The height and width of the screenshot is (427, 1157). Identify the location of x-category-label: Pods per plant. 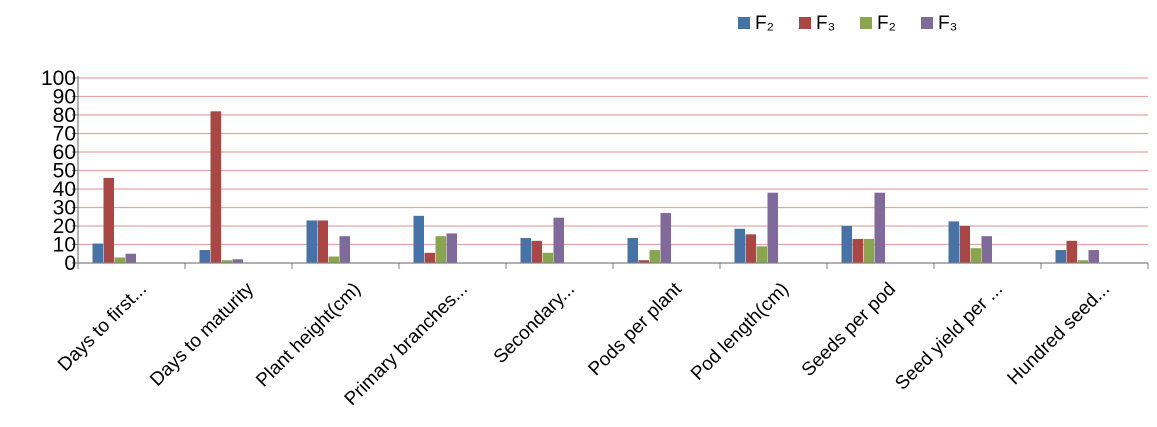
(636, 329).